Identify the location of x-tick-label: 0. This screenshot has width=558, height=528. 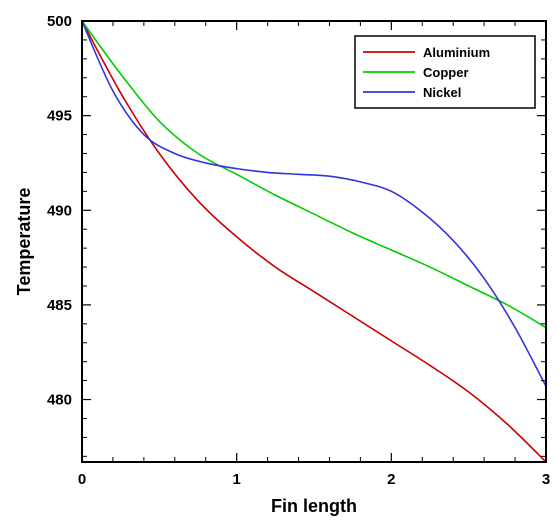
(82, 479).